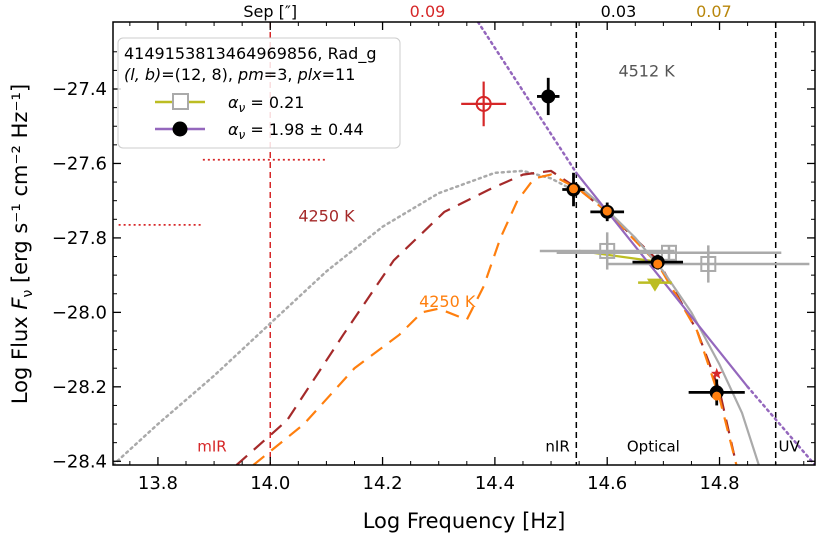 The height and width of the screenshot is (538, 830). What do you see at coordinates (79, 387) in the screenshot?
I see `y-tick-label: −28.2` at bounding box center [79, 387].